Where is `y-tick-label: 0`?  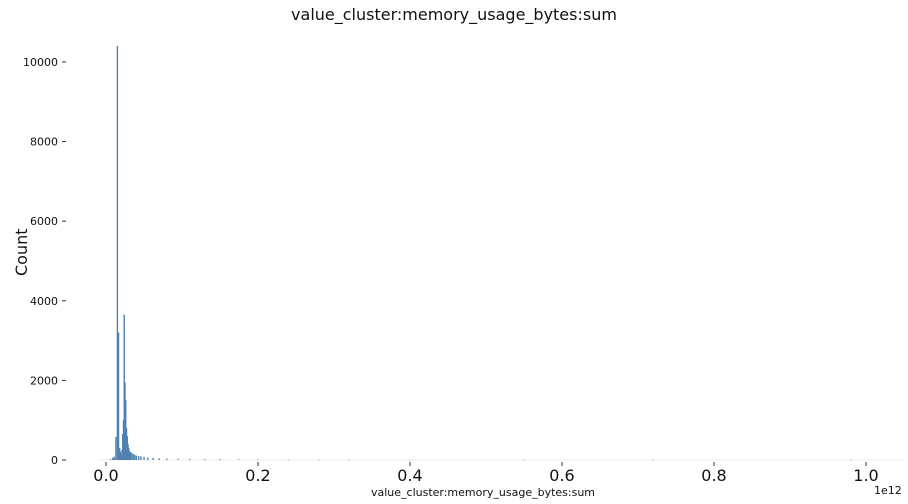
y-tick-label: 0 is located at coordinates (54, 460).